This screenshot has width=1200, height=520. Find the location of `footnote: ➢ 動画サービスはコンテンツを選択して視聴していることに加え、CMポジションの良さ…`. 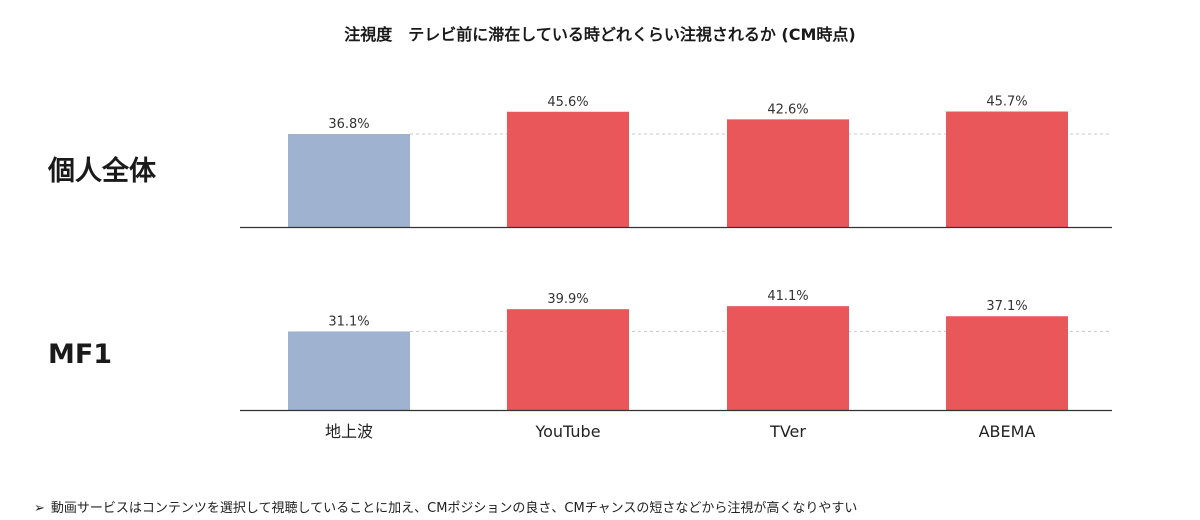

footnote: ➢ 動画サービスはコンテンツを選択して視聴していることに加え、CMポジションの良さ… is located at coordinates (445, 506).